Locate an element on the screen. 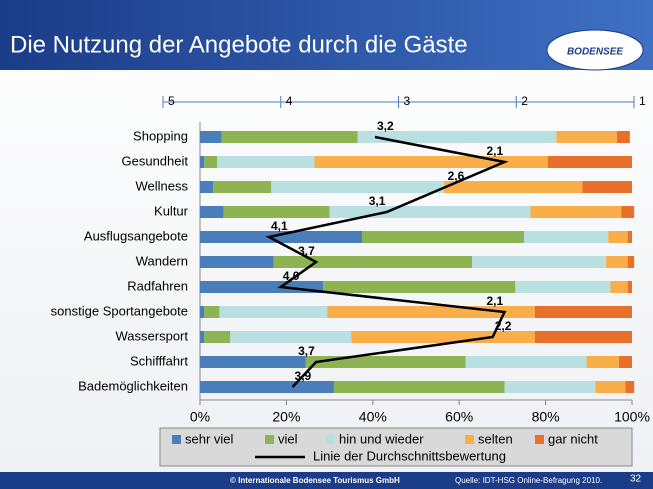 This screenshot has width=653, height=489. x-tick-label: 20% is located at coordinates (286, 417).